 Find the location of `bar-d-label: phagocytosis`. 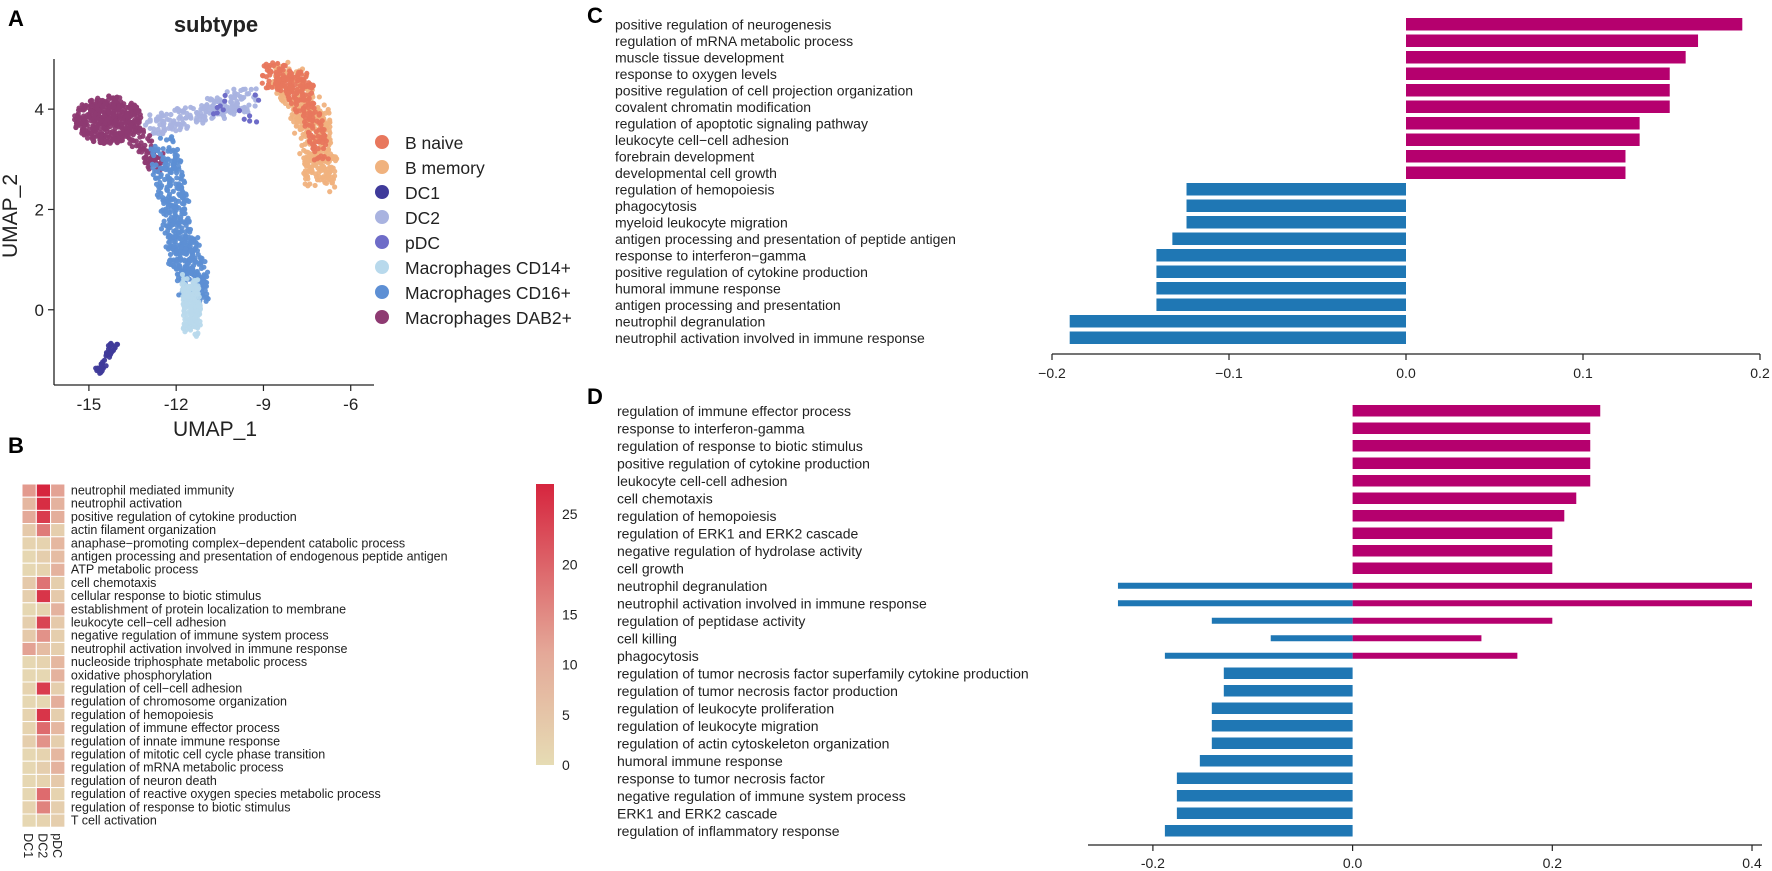

bar-d-label: phagocytosis is located at coordinates (658, 656).